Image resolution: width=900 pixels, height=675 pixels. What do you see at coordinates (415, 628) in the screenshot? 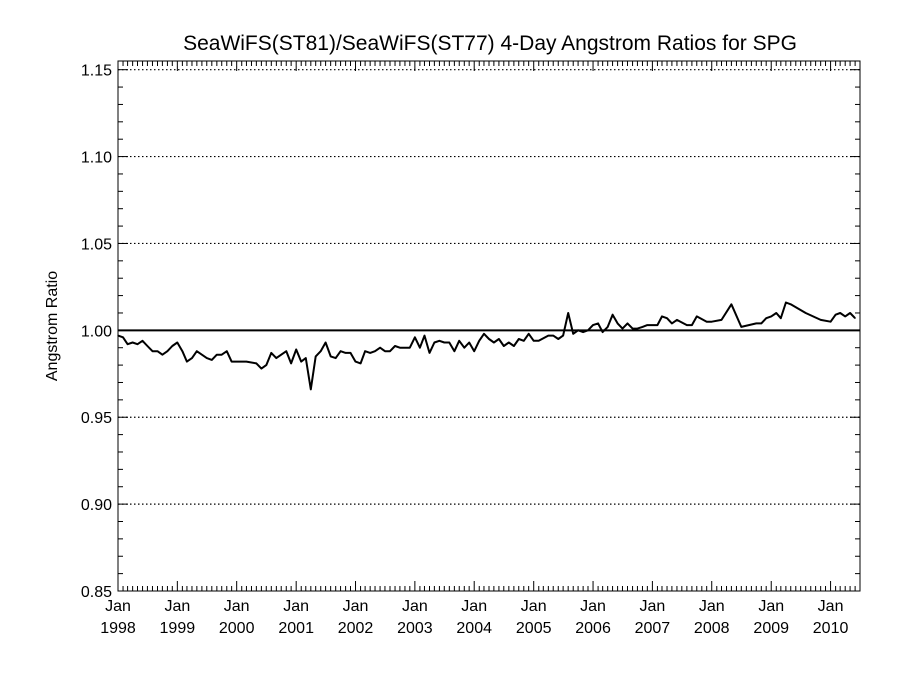
I see `x-tick-label-year: 2003` at bounding box center [415, 628].